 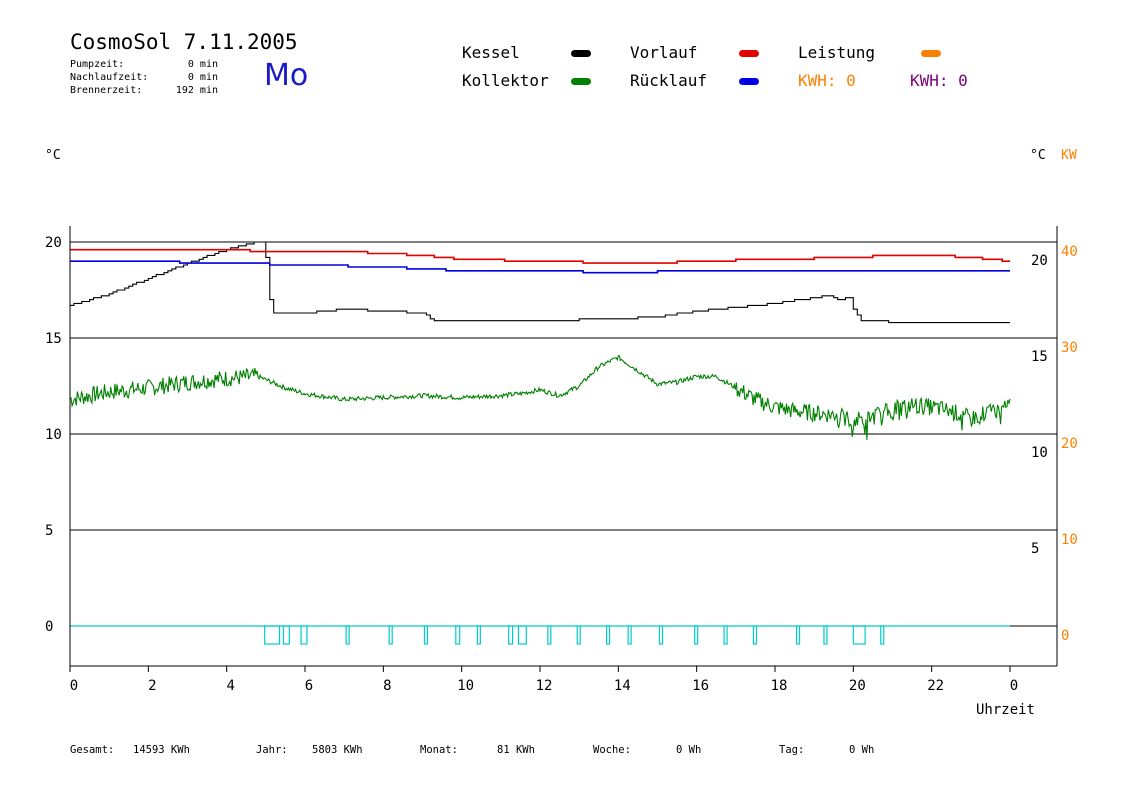 I want to click on stat-nachlaufzeit-label: Nachlaufzeit:, so click(x=109, y=77).